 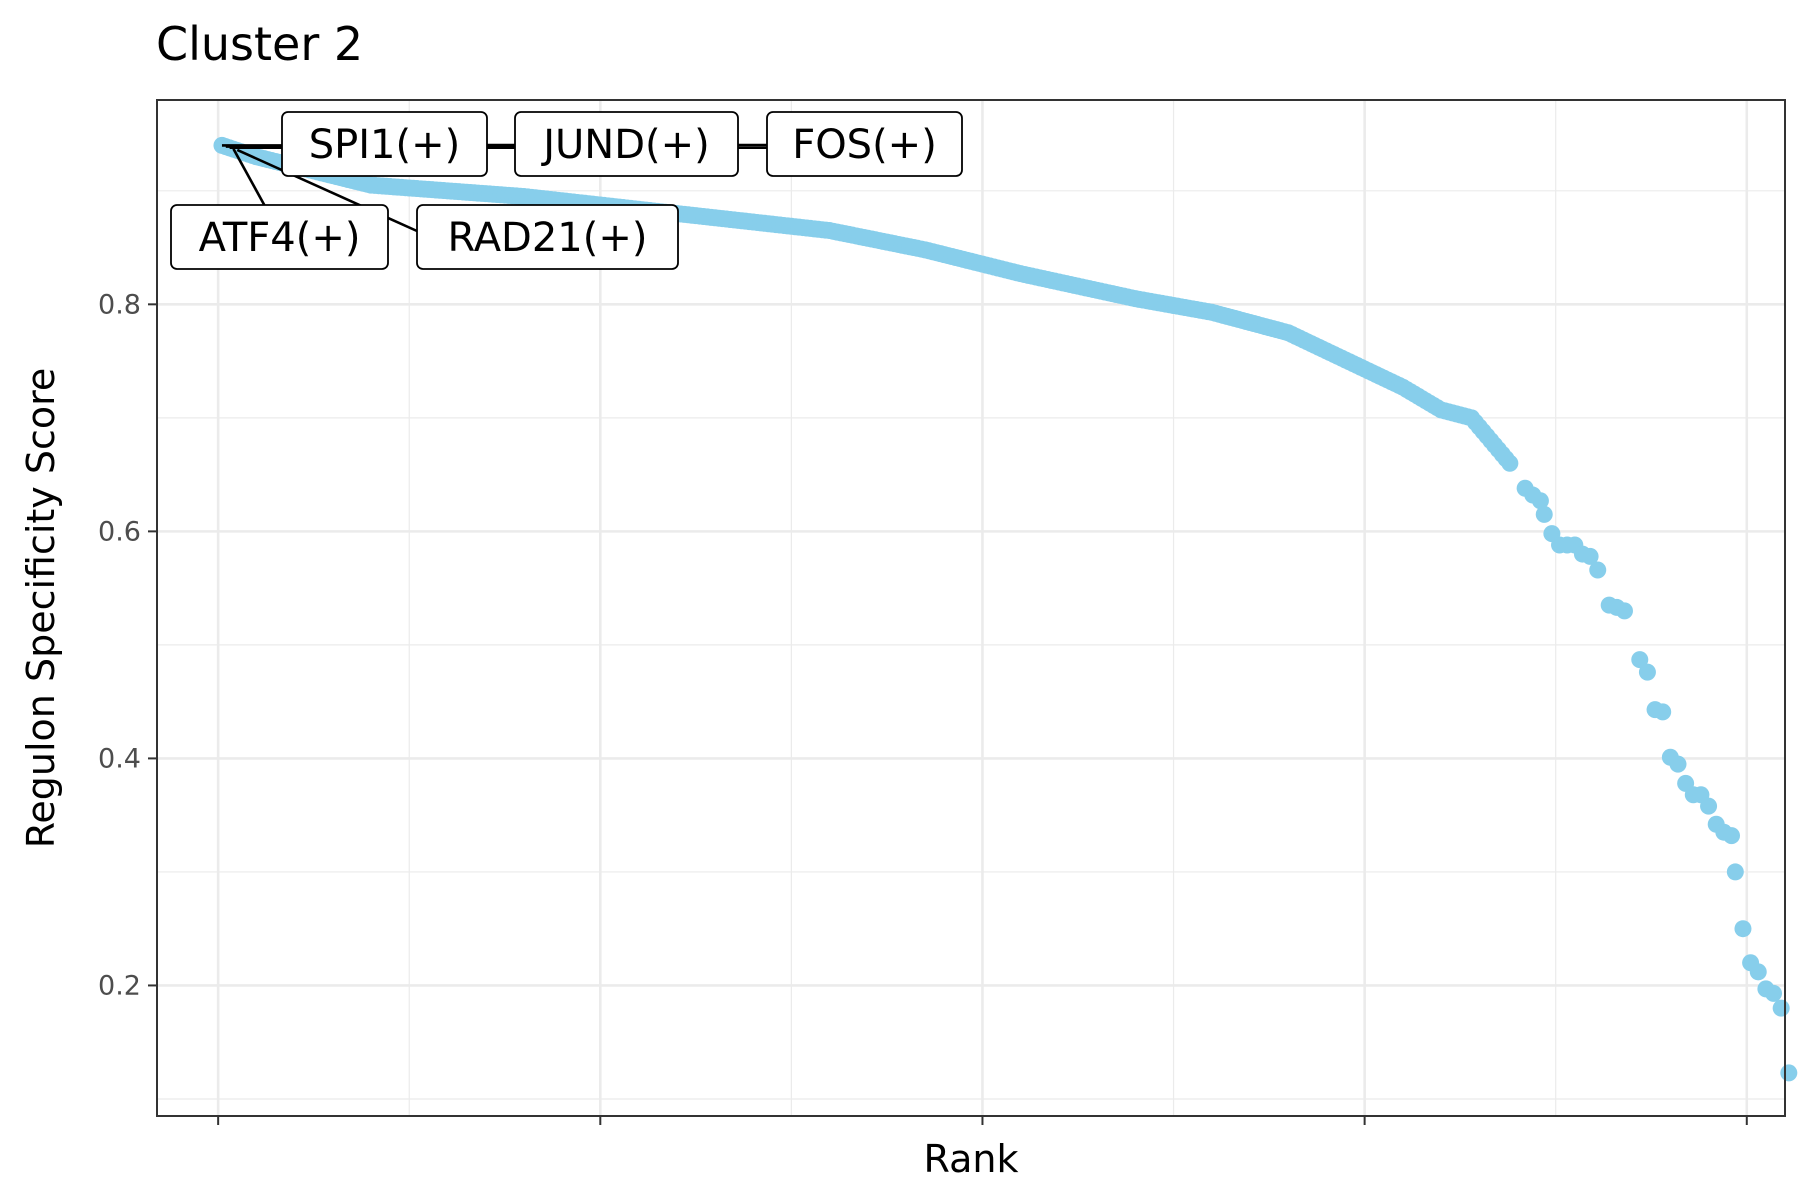 What do you see at coordinates (127, 645) in the screenshot?
I see `y-axis: 0.2 0.4 0.6 0.8` at bounding box center [127, 645].